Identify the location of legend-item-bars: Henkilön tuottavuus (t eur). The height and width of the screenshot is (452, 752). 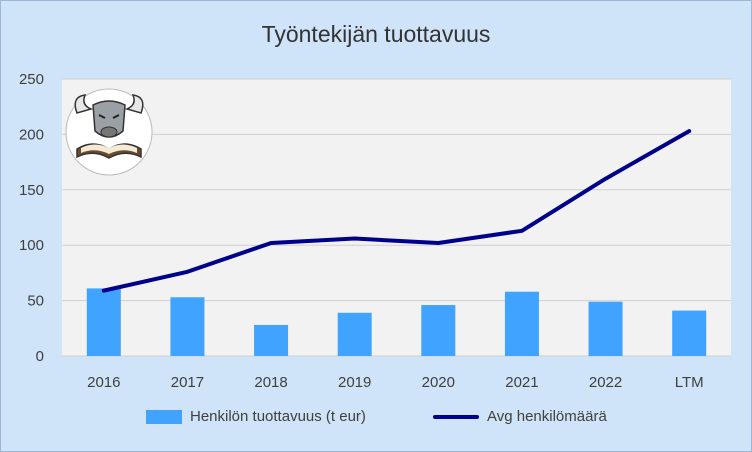
(256, 416).